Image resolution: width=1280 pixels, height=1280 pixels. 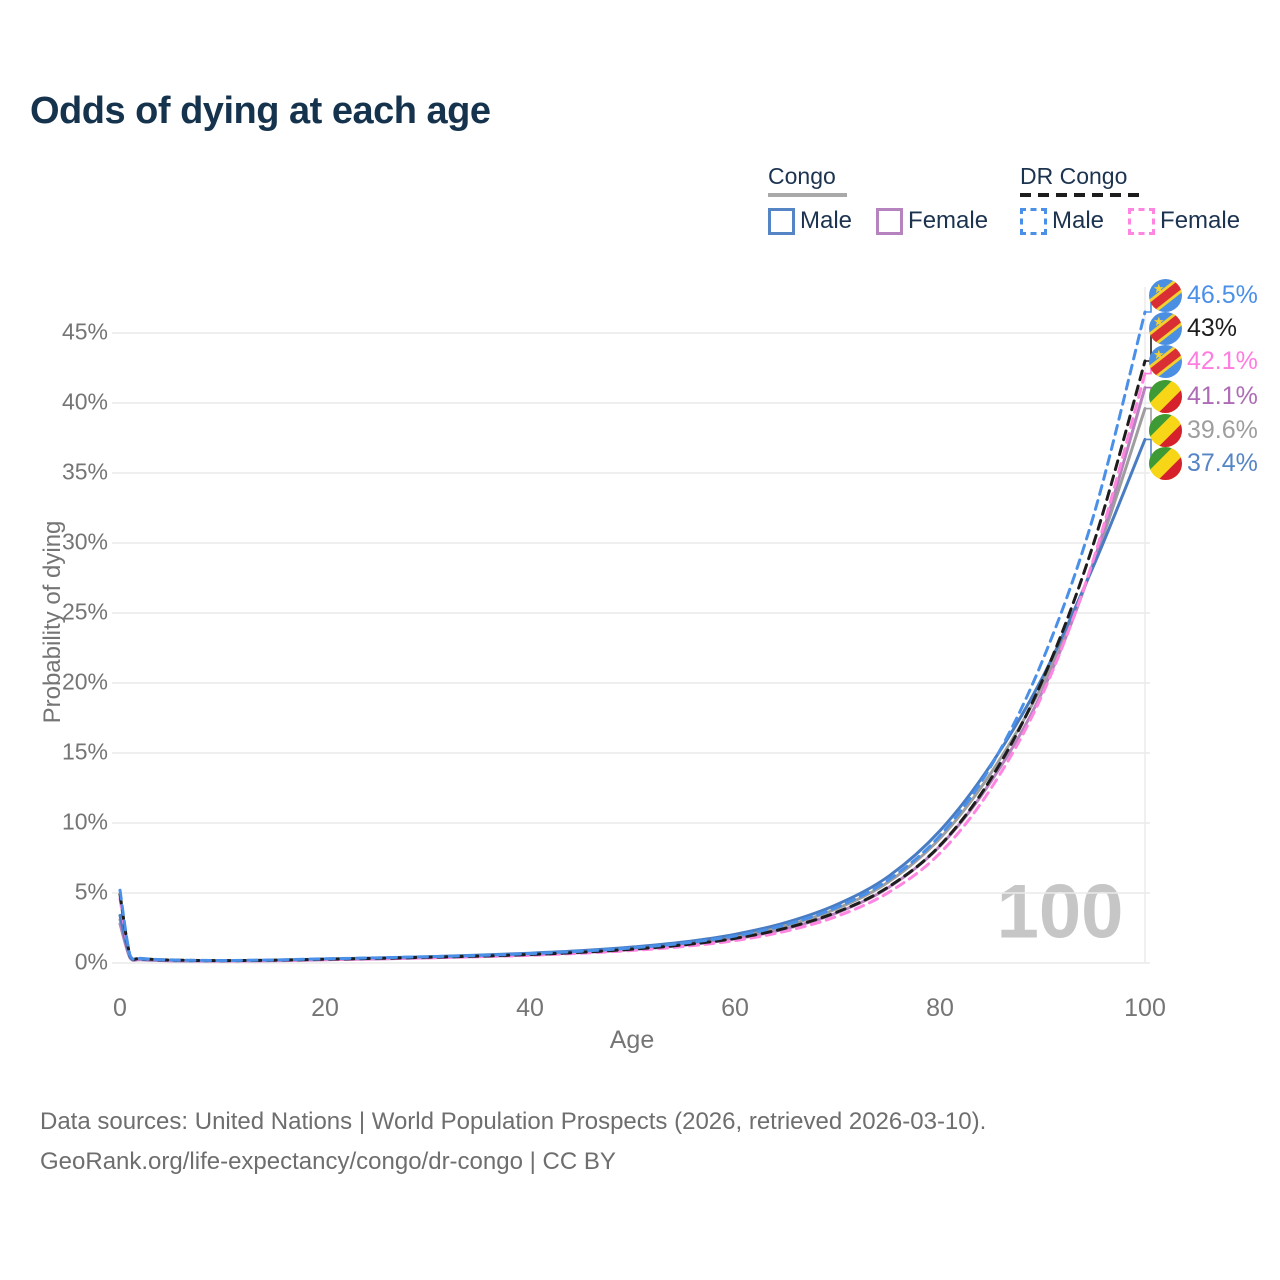 What do you see at coordinates (84, 331) in the screenshot?
I see `y-axis-tick-label: 45%` at bounding box center [84, 331].